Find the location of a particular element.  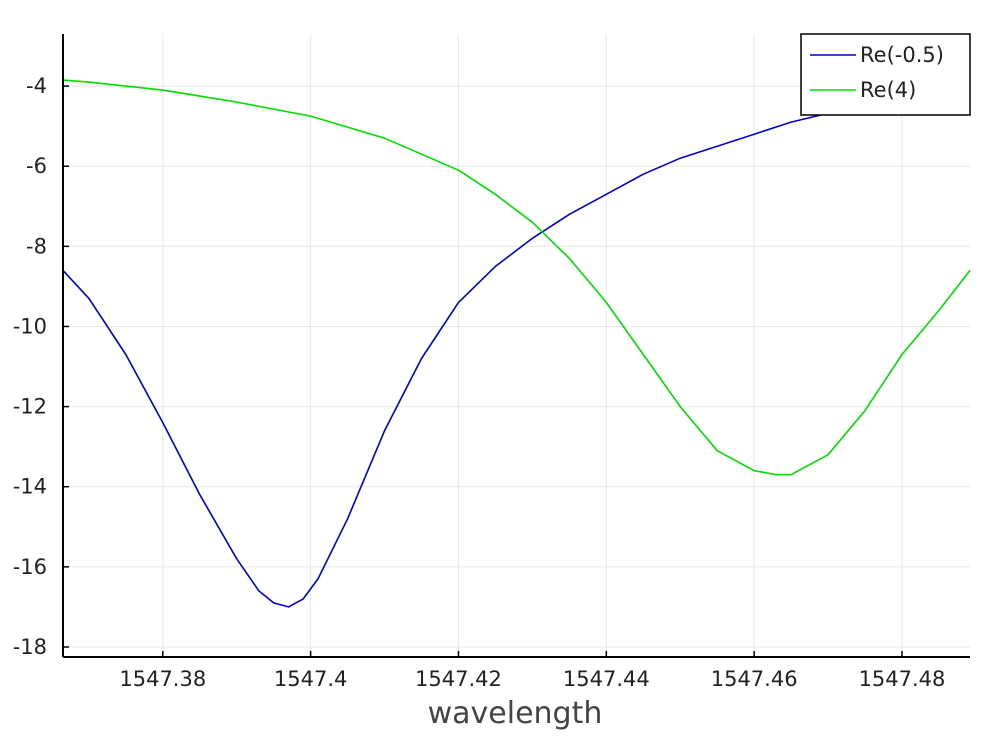

x-tick-label: 1547.42 is located at coordinates (458, 679).